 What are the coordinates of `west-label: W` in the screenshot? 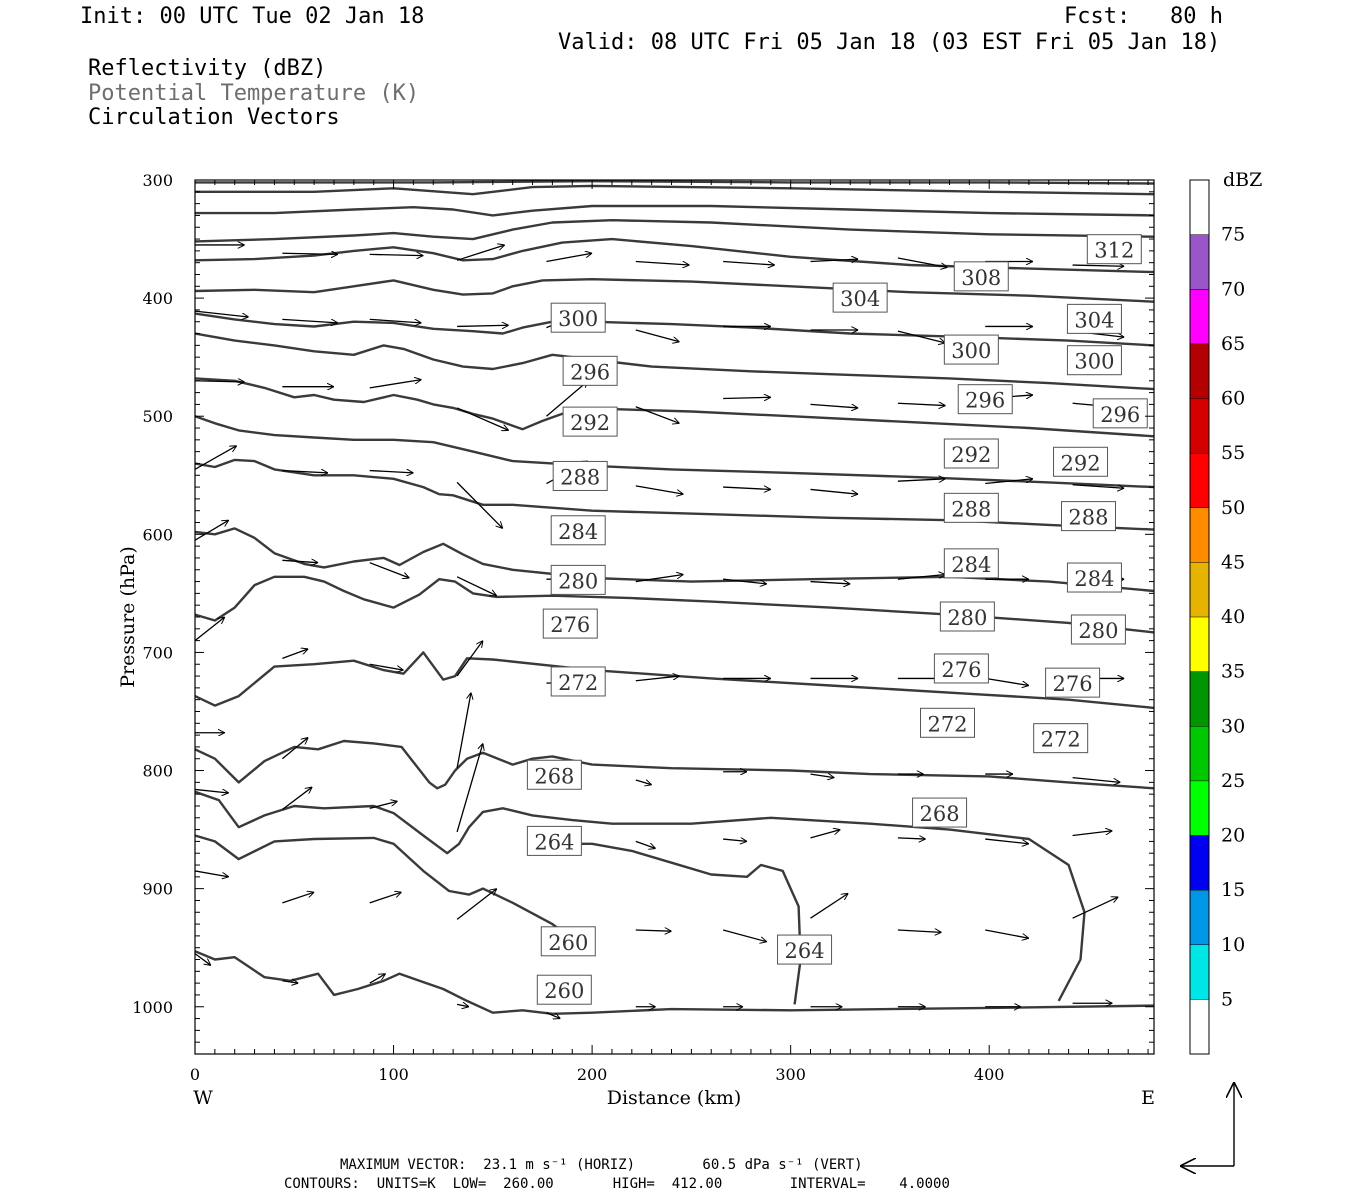 It's located at (203, 1098).